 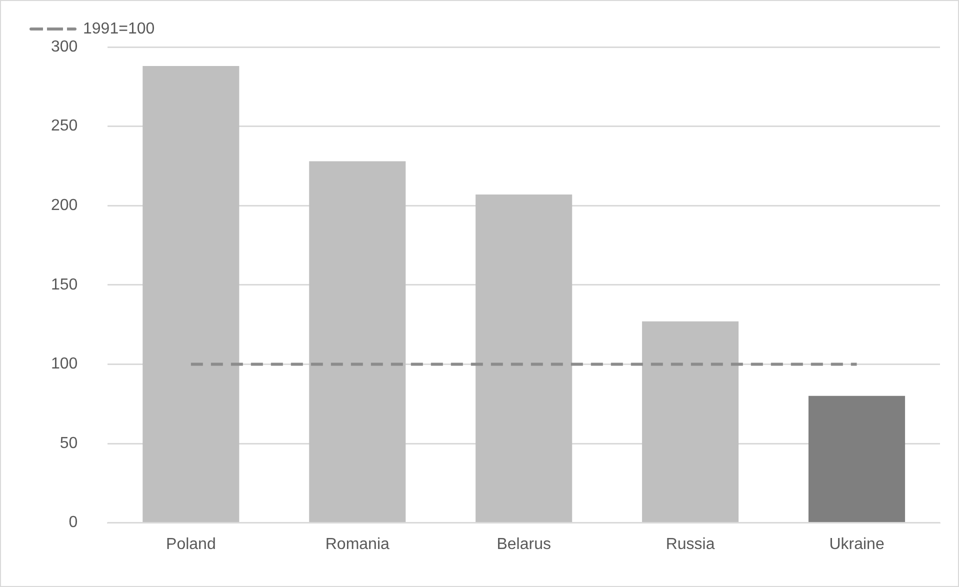 I want to click on x-tick-label: Romania, so click(x=357, y=544).